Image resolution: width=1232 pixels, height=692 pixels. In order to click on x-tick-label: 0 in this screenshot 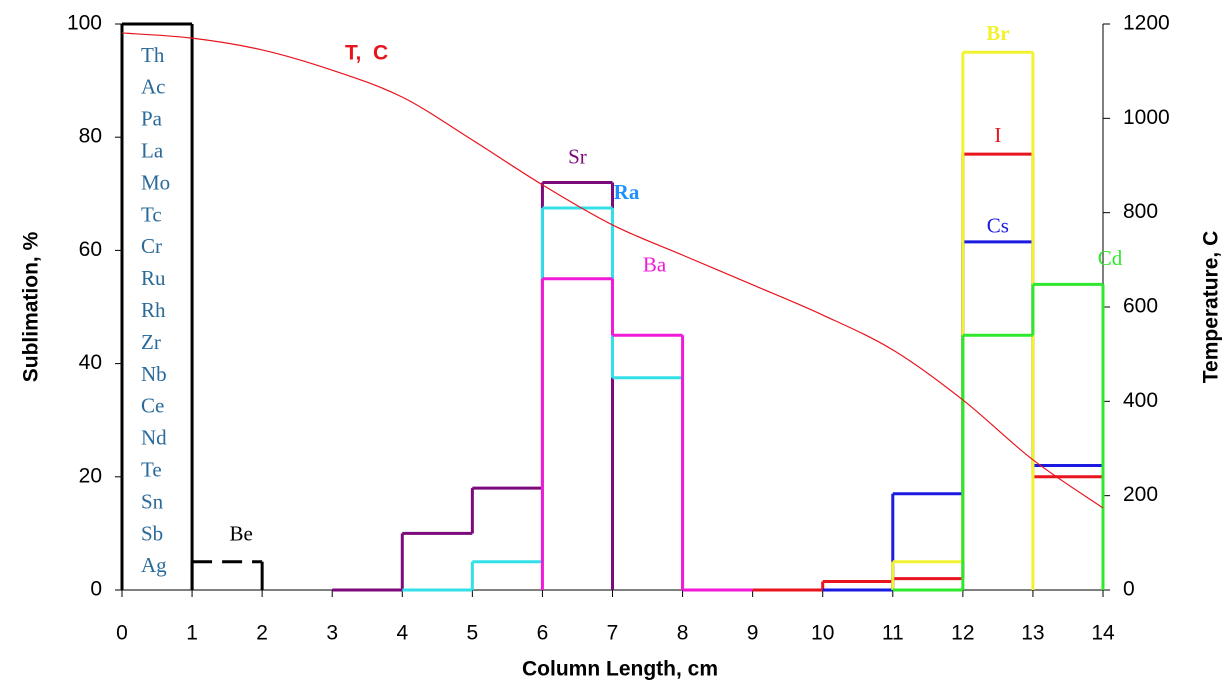, I will do `click(122, 633)`.